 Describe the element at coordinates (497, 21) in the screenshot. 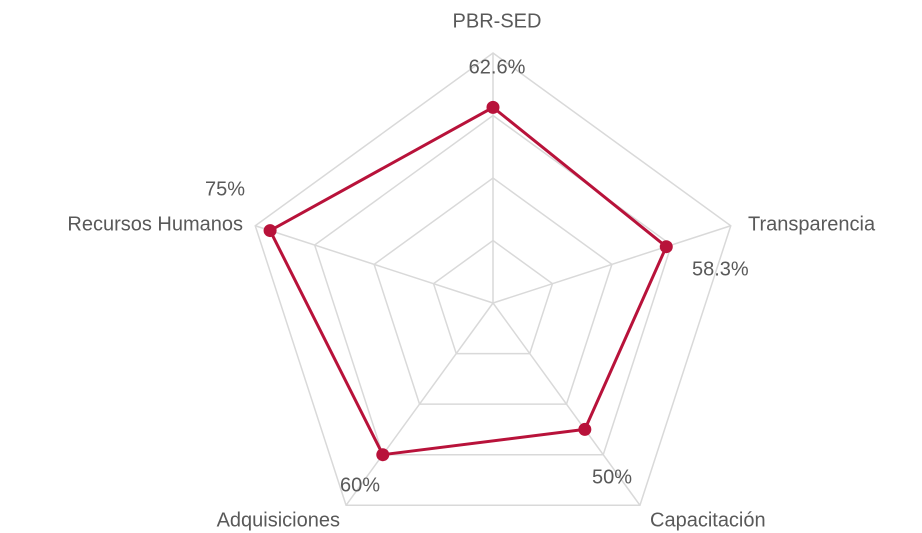

I see `category-label: PBR-SED` at that location.